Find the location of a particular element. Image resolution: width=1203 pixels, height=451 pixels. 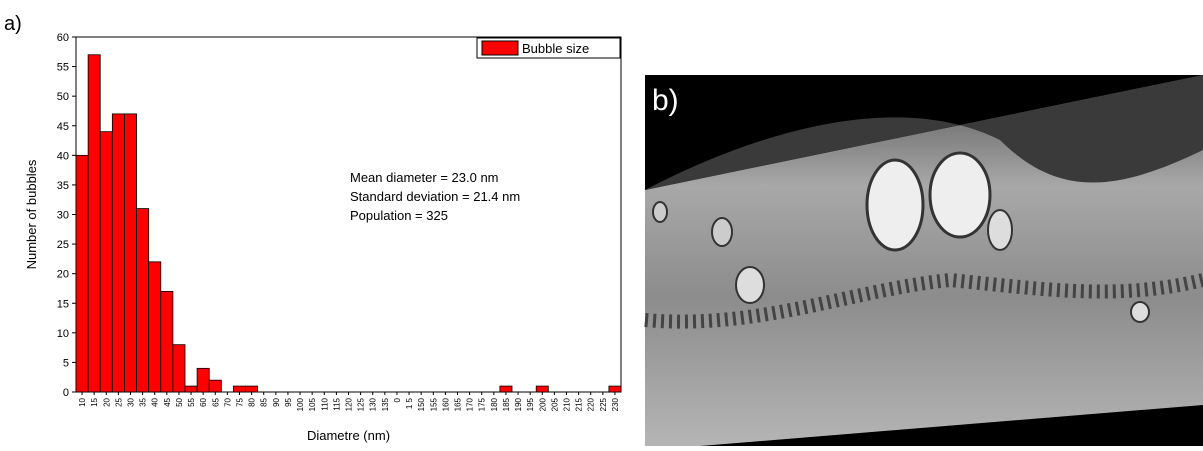

x-tick-label: 210 is located at coordinates (567, 404).